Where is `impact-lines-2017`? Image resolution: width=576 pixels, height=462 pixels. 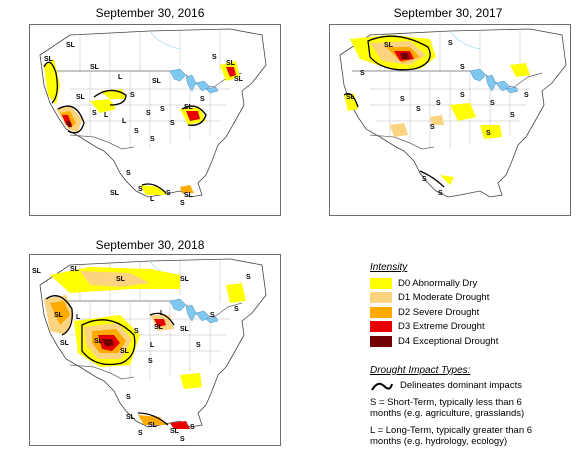
impact-lines-2017 is located at coordinates (394, 111).